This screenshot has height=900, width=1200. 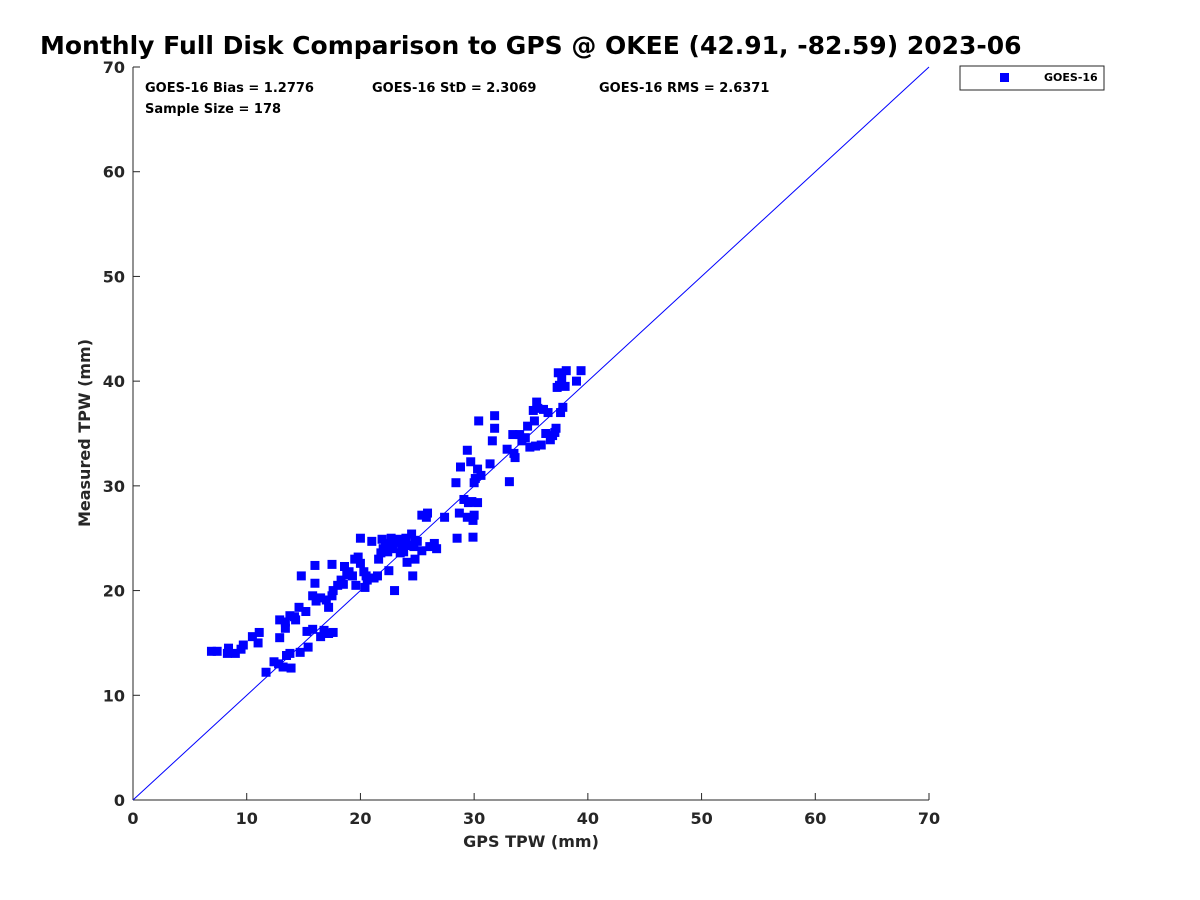 I want to click on x-axis-title: GPS TPW (mm), so click(x=531, y=841).